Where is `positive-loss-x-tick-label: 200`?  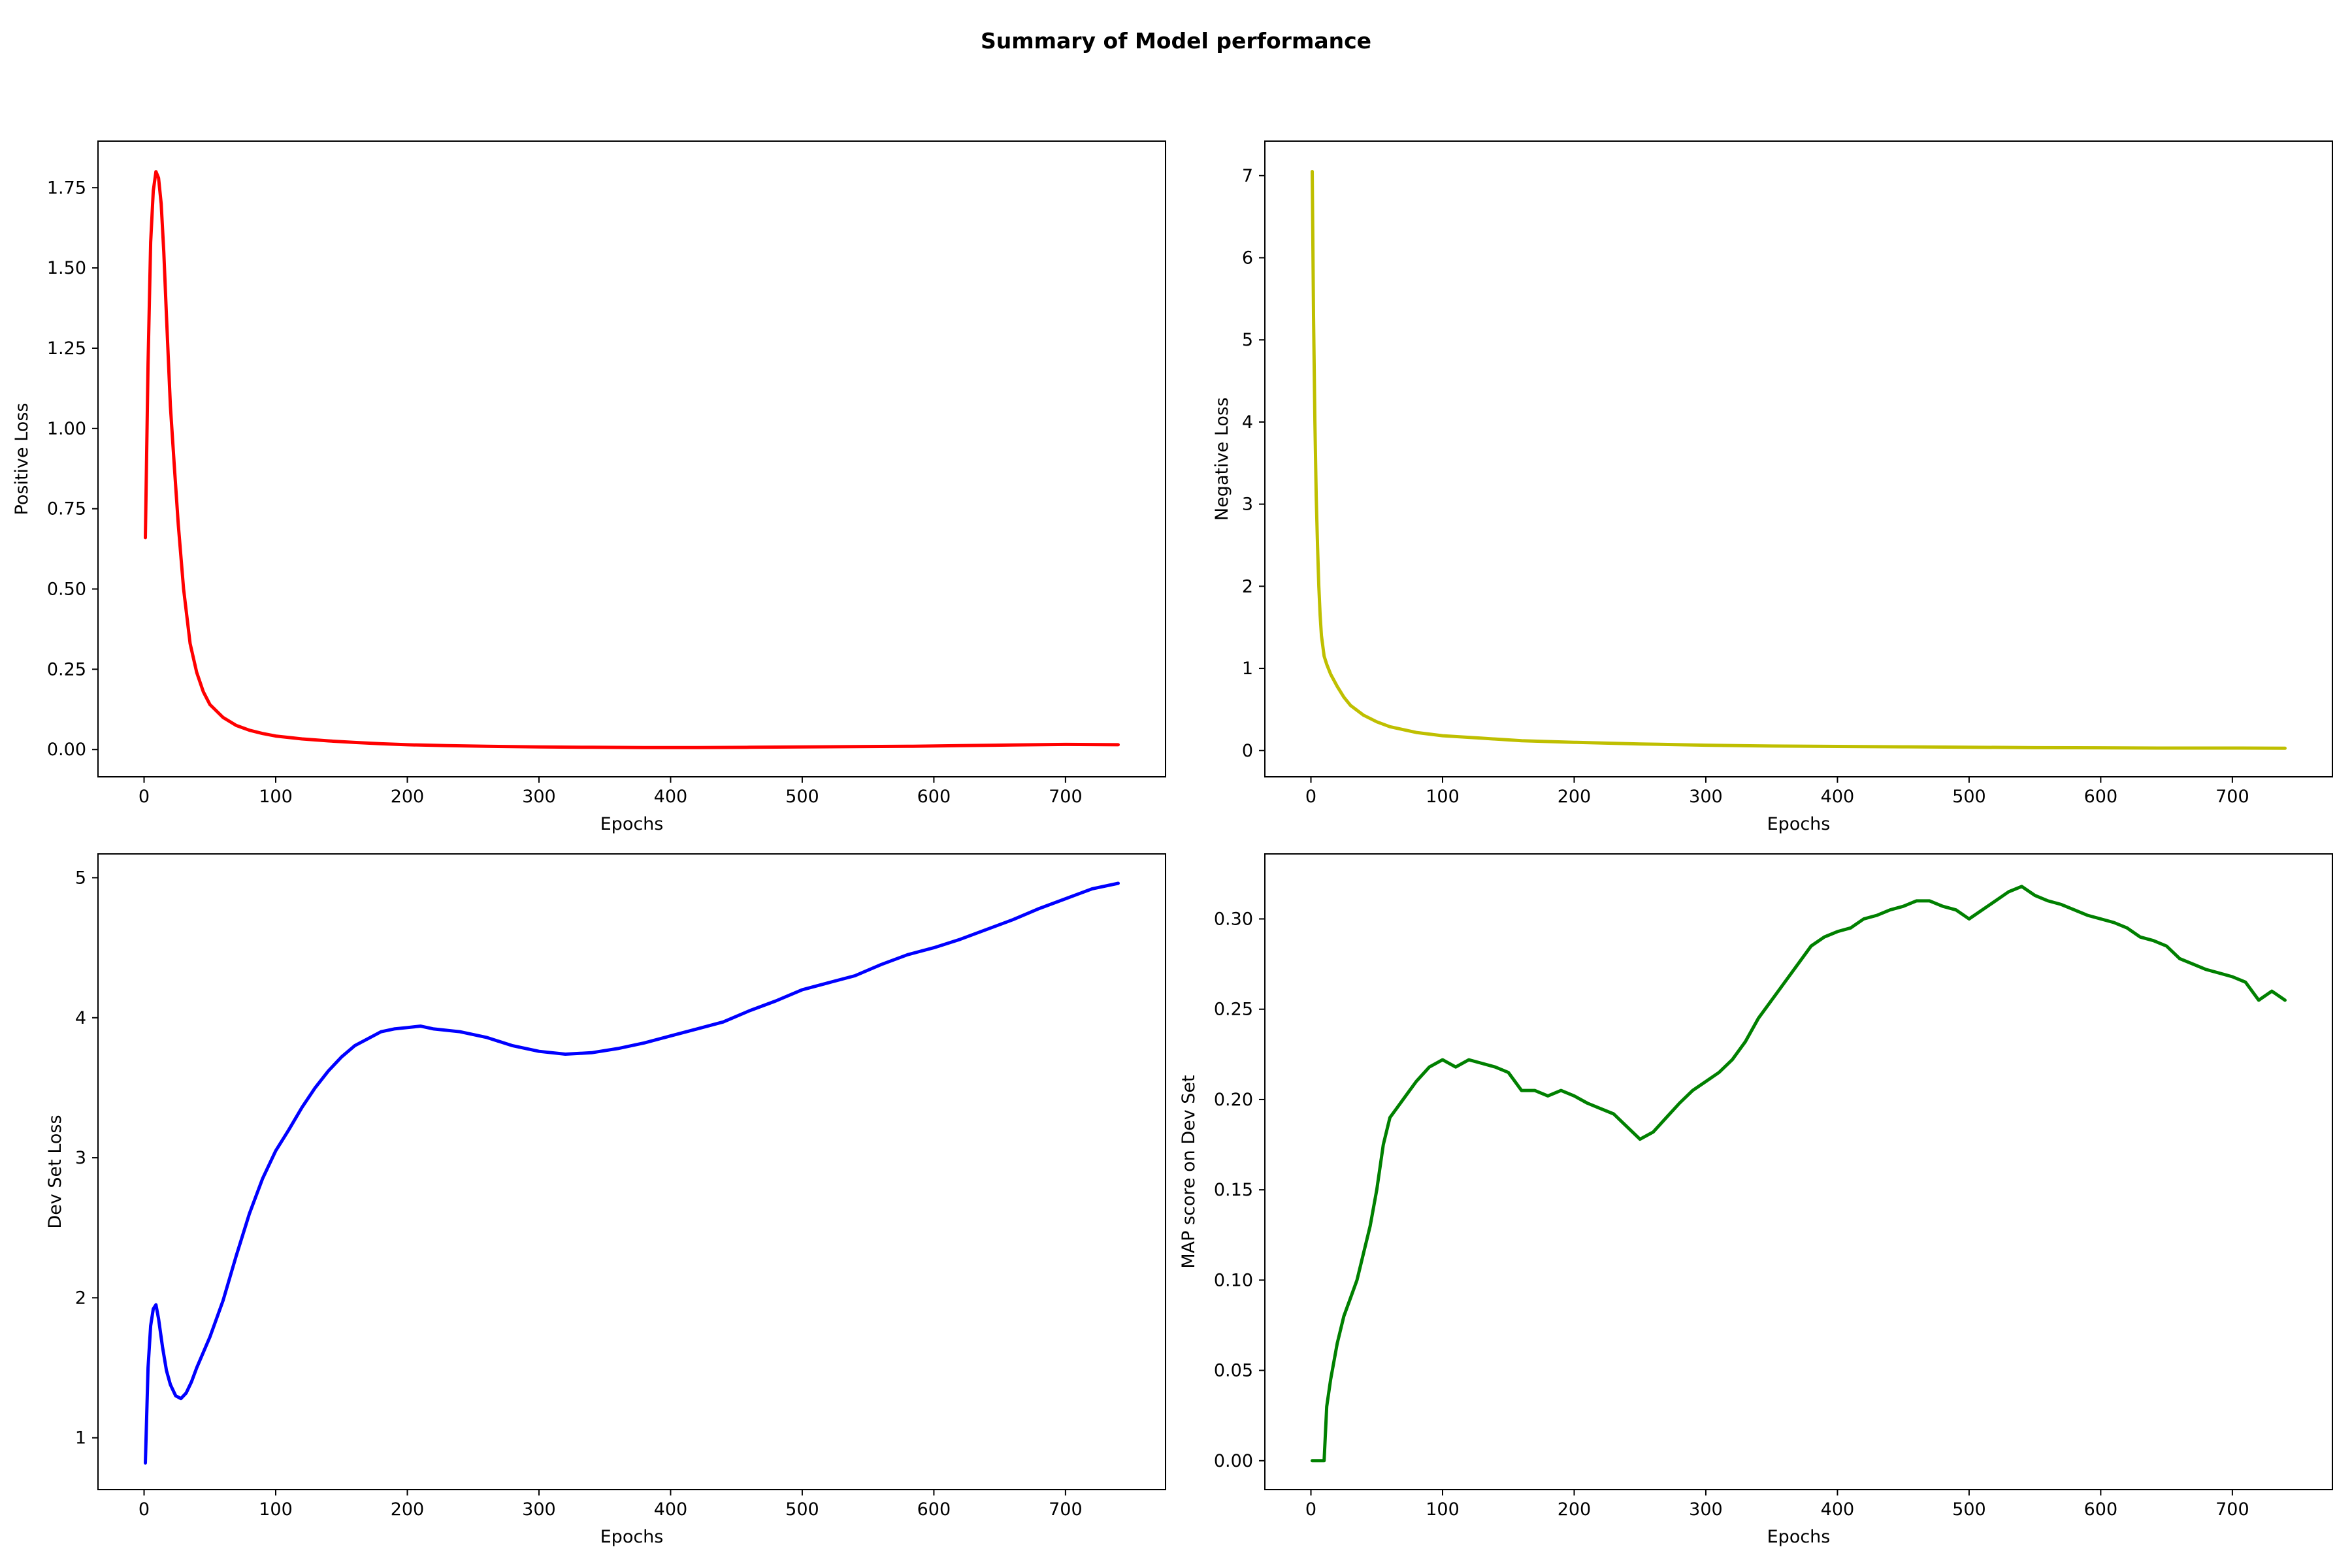 positive-loss-x-tick-label: 200 is located at coordinates (408, 797).